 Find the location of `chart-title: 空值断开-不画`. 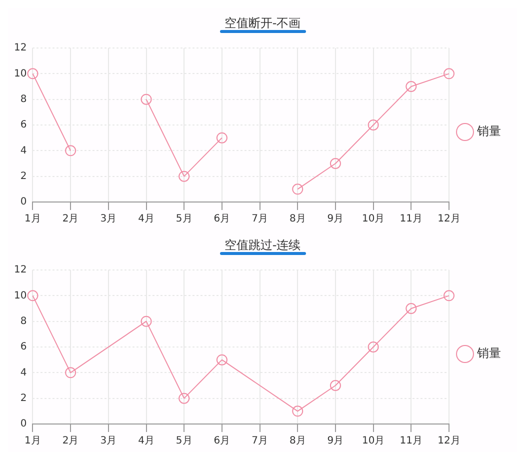

chart-title: 空值断开-不画 is located at coordinates (262, 23).